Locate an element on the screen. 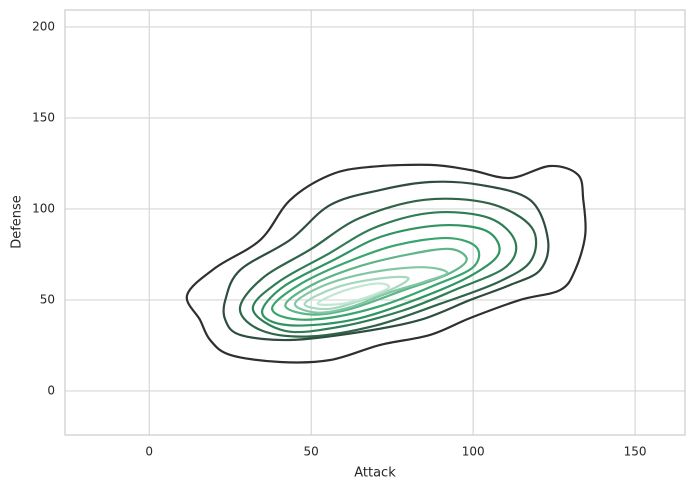 Image resolution: width=693 pixels, height=494 pixels. x-tick-label: 0 is located at coordinates (149, 452).